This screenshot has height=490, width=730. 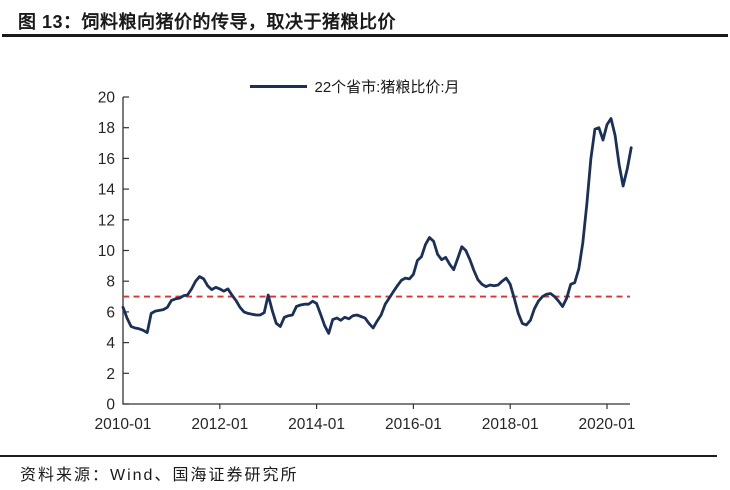 What do you see at coordinates (316, 424) in the screenshot?
I see `svg-text: 2014-01` at bounding box center [316, 424].